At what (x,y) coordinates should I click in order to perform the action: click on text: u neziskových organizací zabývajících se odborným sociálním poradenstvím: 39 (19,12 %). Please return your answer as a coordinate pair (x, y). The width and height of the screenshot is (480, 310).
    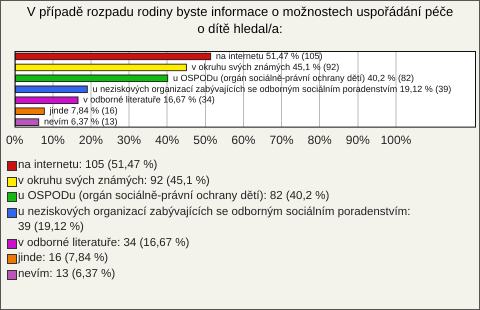
    Looking at the image, I should click on (214, 219).